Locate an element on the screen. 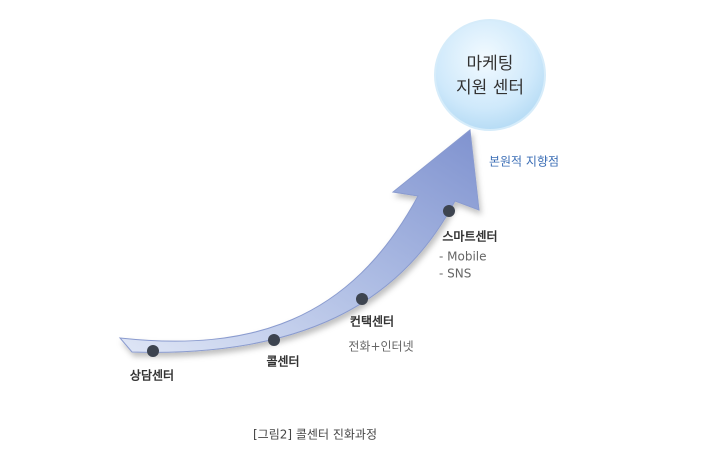  stage-label: 스마트센터 is located at coordinates (469, 236).